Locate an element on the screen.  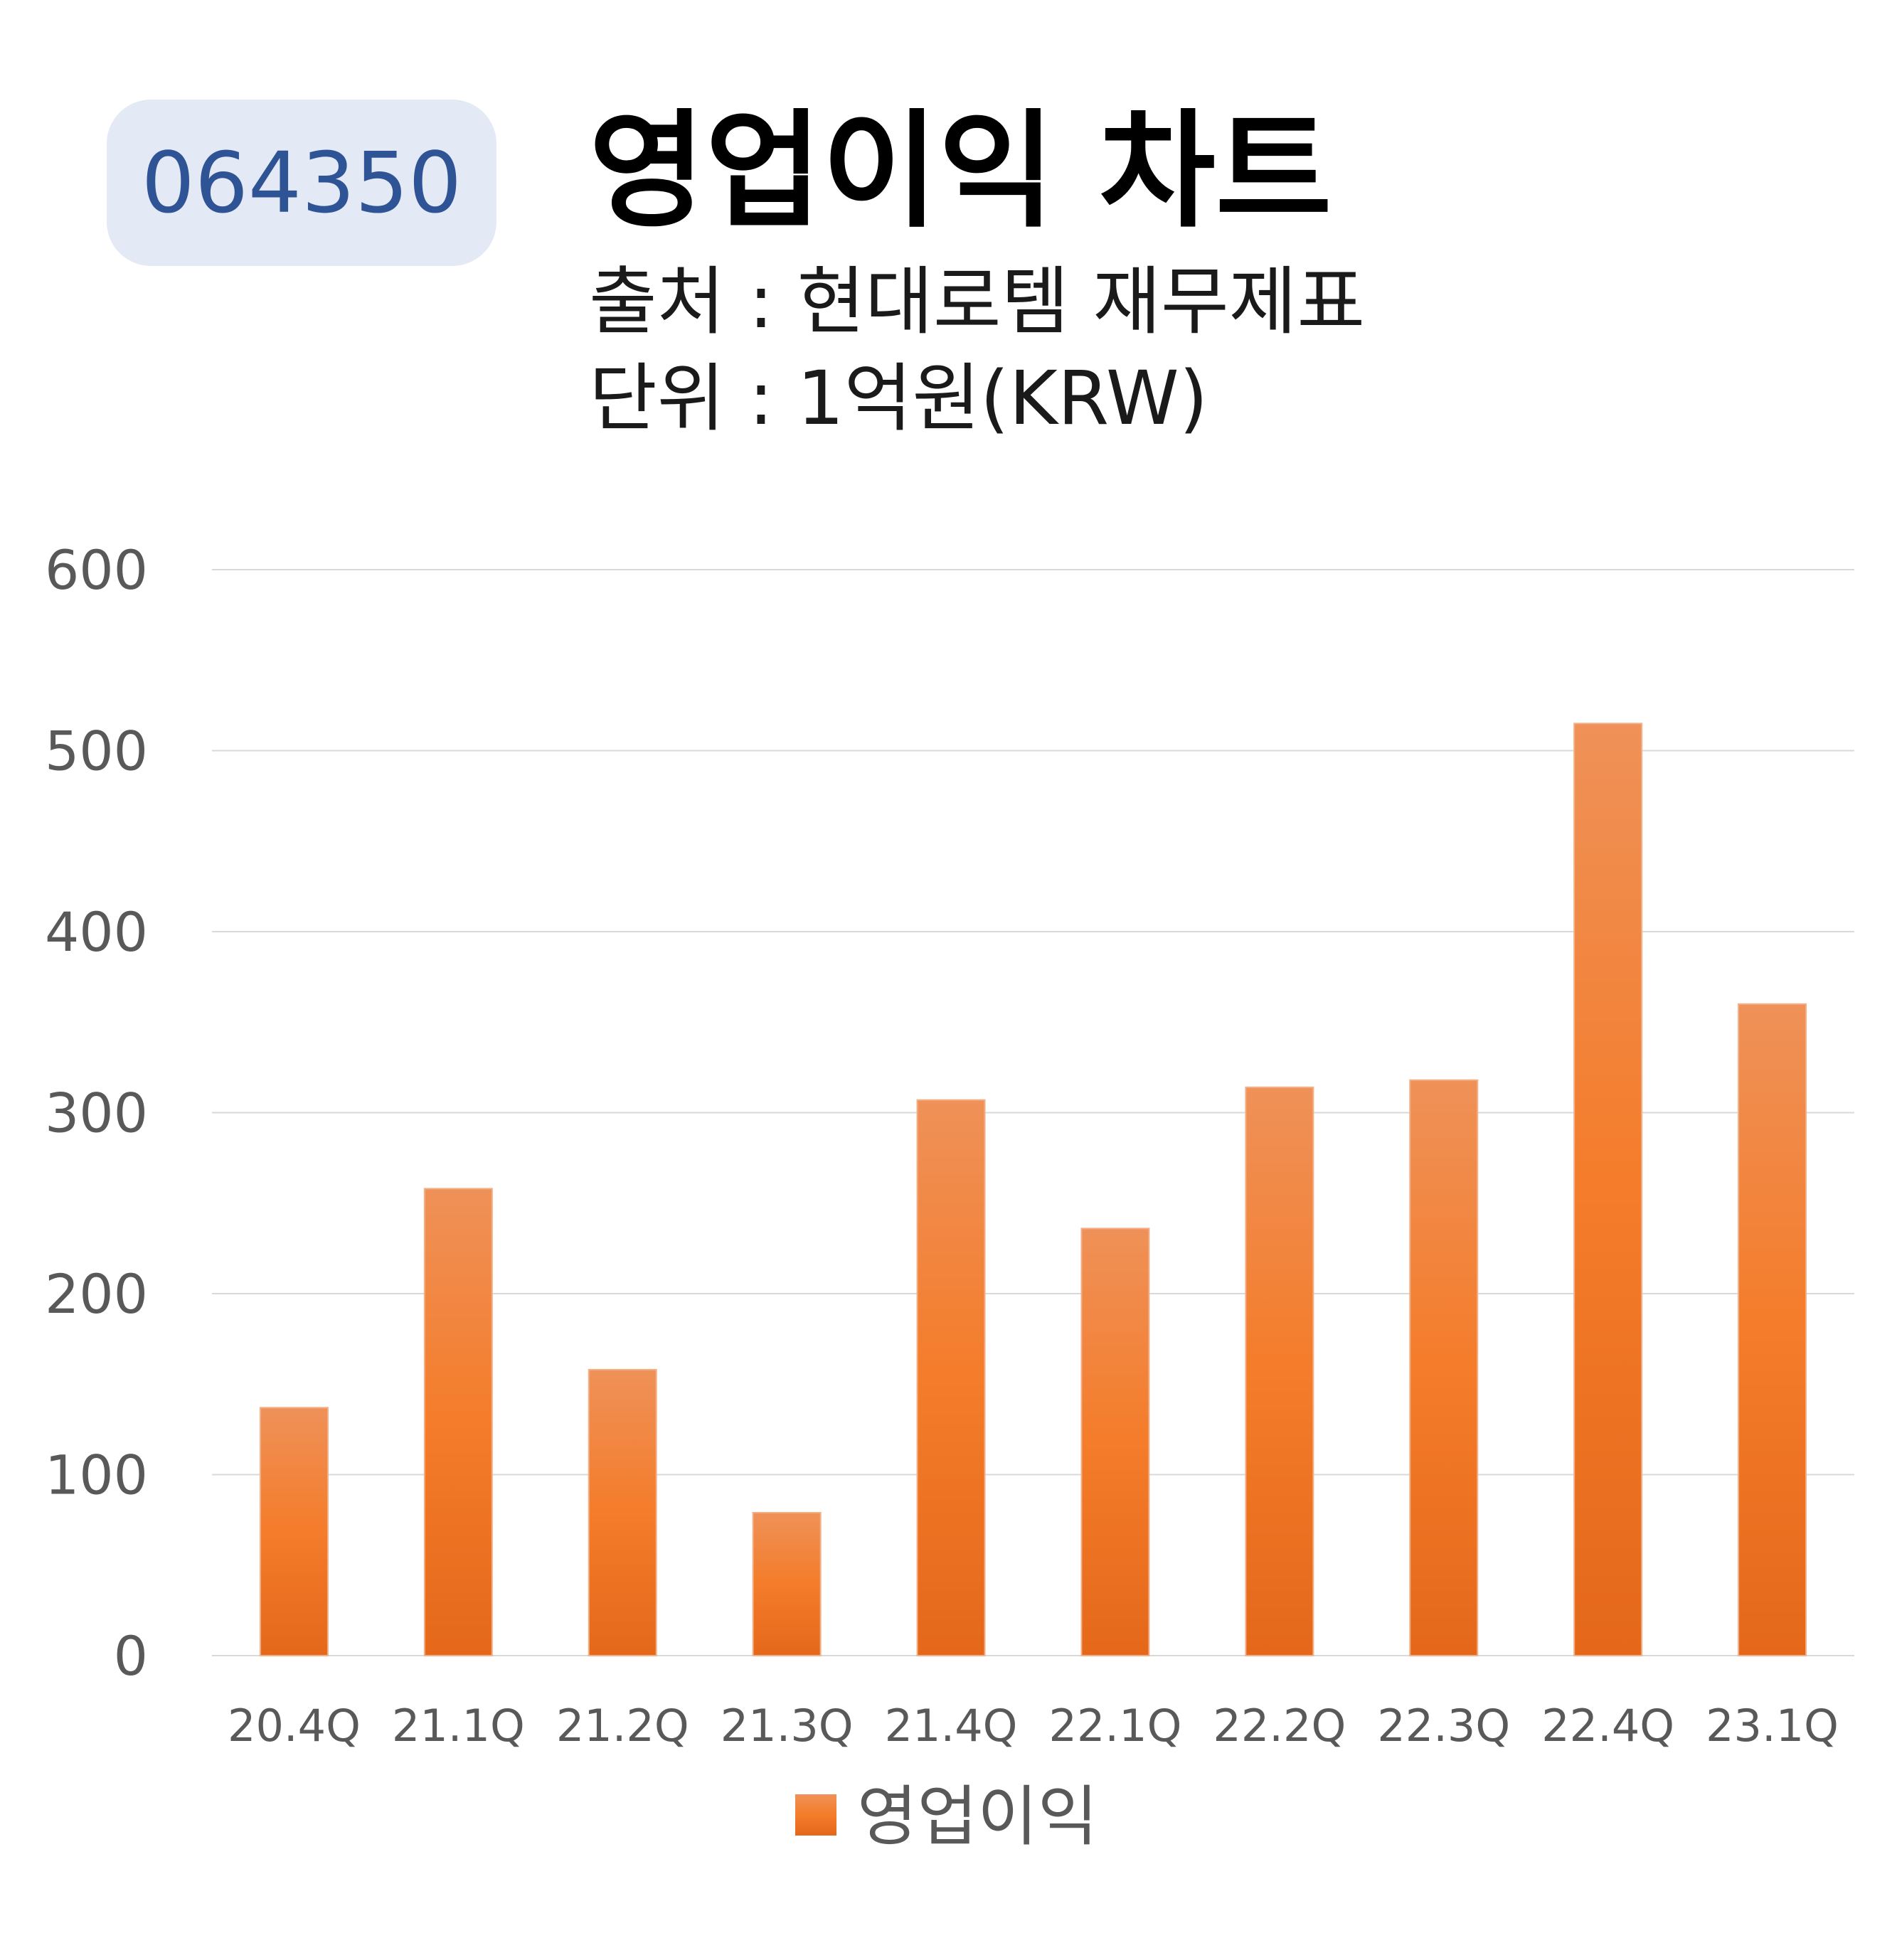
x-tick-label: 21.3Q is located at coordinates (787, 1726).